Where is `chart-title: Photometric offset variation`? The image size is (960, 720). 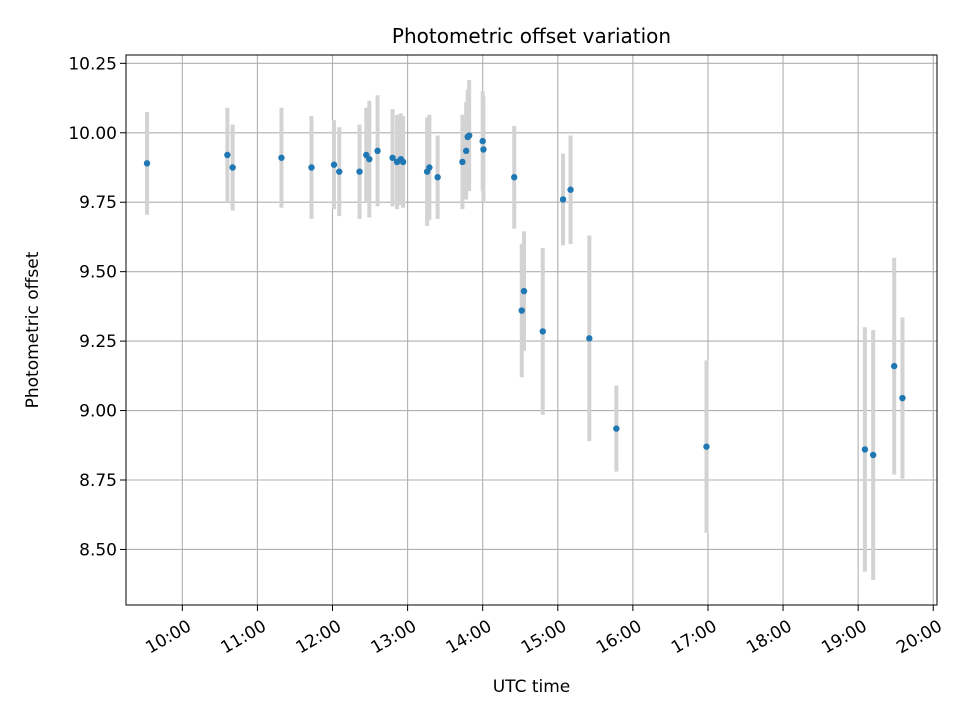 chart-title: Photometric offset variation is located at coordinates (531, 36).